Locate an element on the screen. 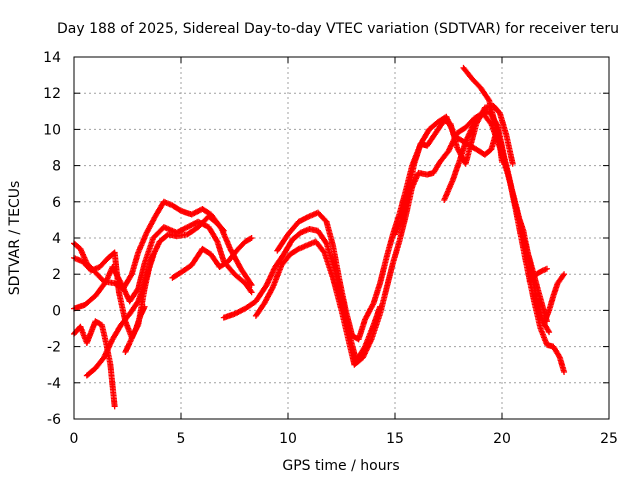 The height and width of the screenshot is (480, 640). x-tick-label: 10 is located at coordinates (288, 439).